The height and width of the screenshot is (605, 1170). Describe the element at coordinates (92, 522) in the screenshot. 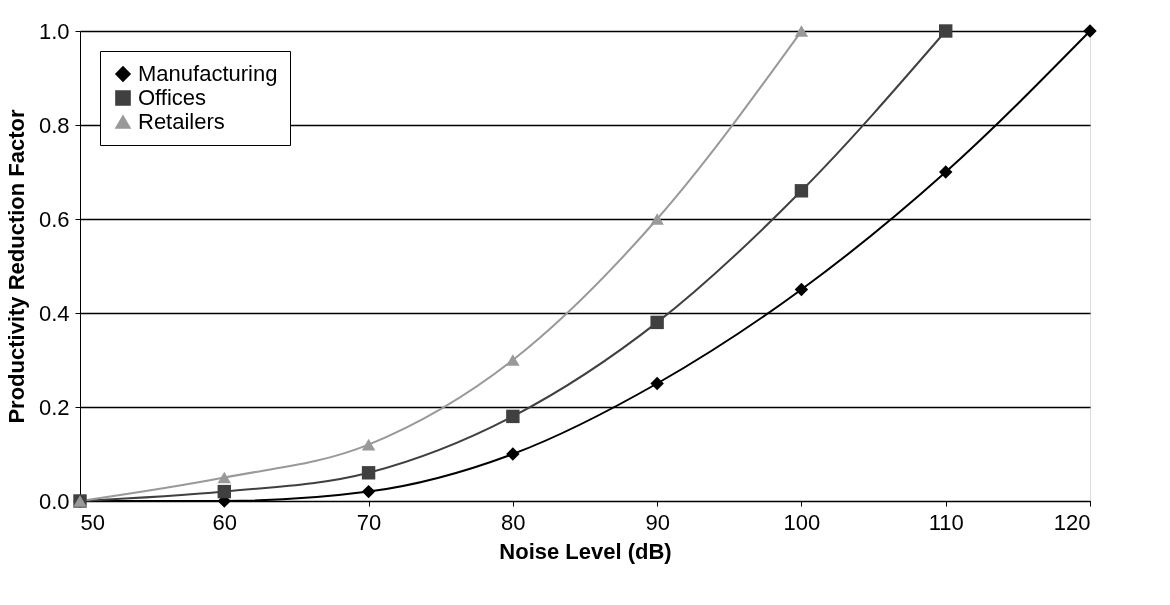

I see `x-tick-label: 50` at that location.